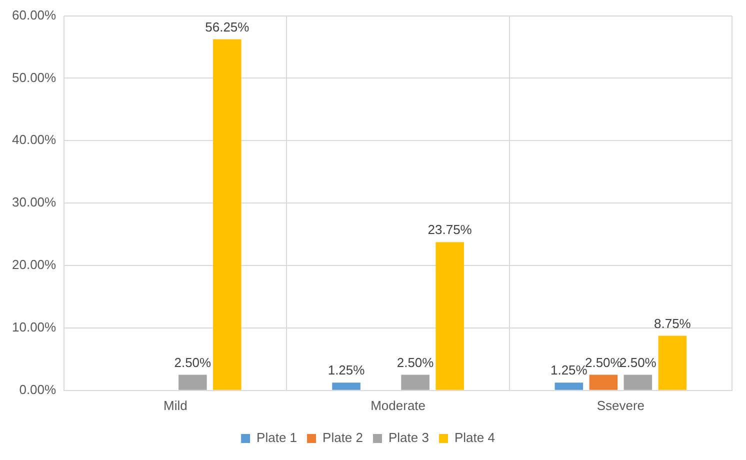 The image size is (746, 460). What do you see at coordinates (673, 323) in the screenshot?
I see `data-label: 8.75%` at bounding box center [673, 323].